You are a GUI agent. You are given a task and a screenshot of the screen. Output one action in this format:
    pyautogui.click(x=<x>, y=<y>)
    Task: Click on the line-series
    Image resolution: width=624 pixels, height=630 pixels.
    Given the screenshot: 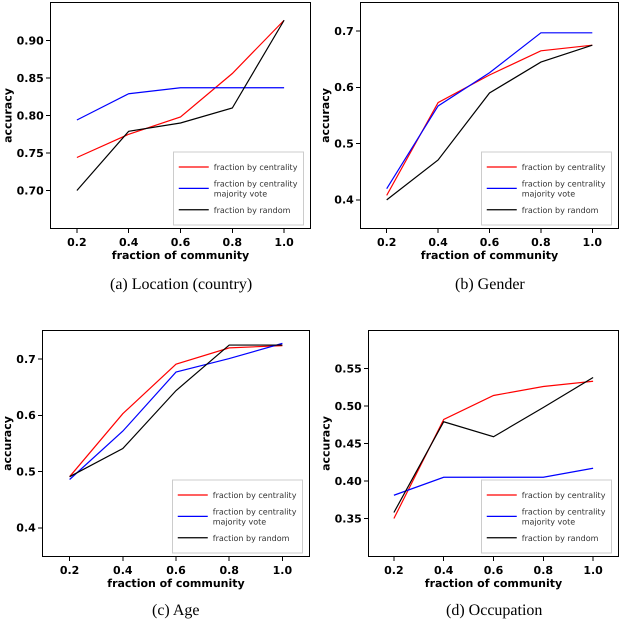 What is the action you would take?
    pyautogui.click(x=180, y=89)
    